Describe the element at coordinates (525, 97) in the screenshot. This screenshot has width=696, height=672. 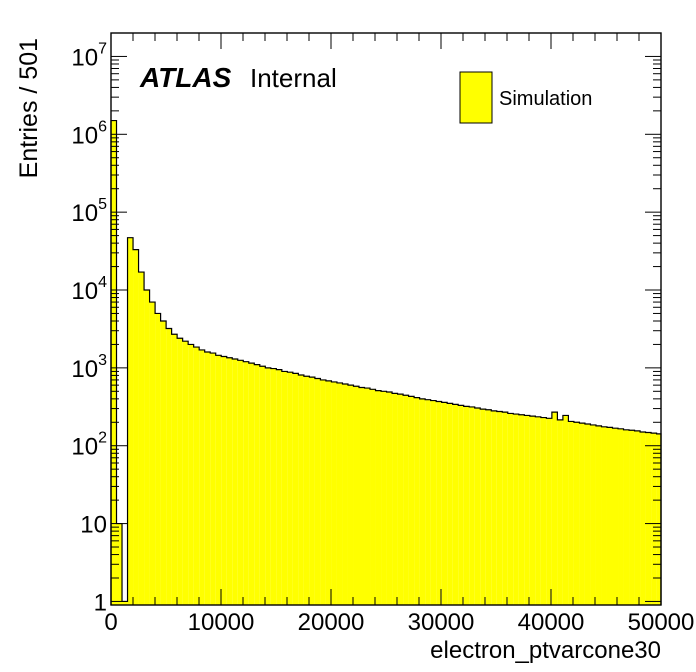
I see `legend: Simulation` at that location.